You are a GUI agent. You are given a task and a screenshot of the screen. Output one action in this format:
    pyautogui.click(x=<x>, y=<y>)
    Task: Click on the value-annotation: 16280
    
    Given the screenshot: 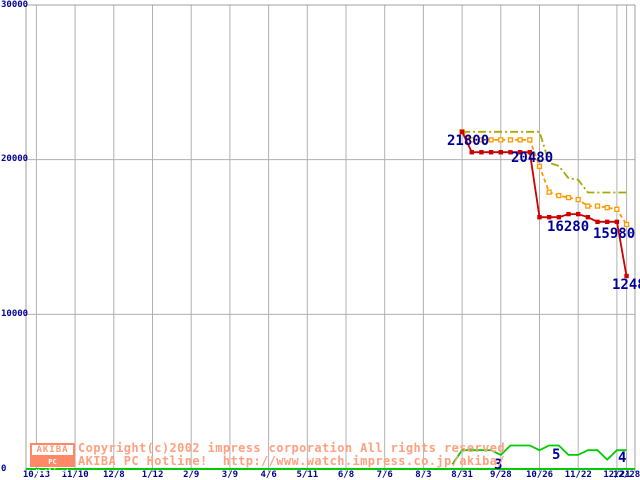 What is the action you would take?
    pyautogui.click(x=568, y=227)
    